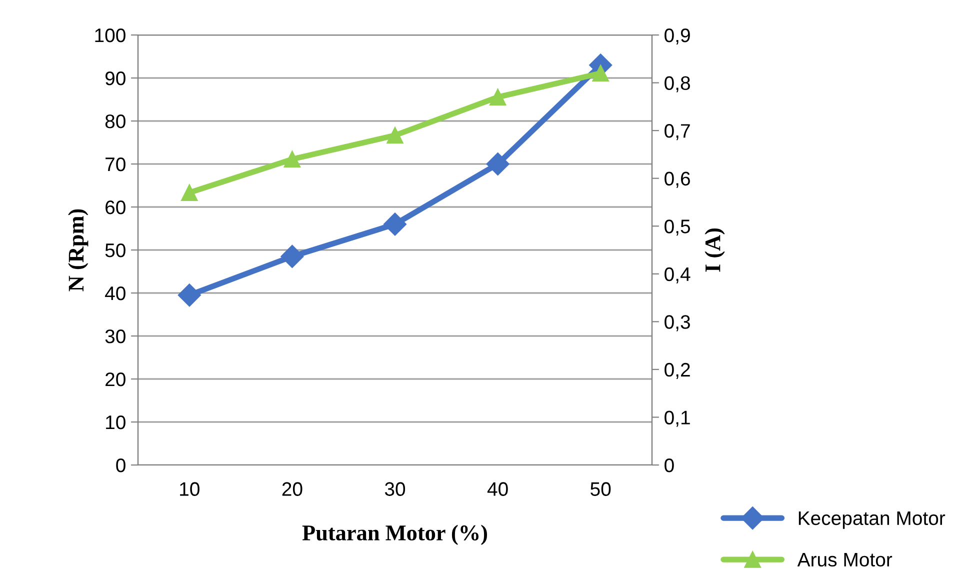 The image size is (959, 584). What do you see at coordinates (116, 379) in the screenshot?
I see `y-tick-label: 20` at bounding box center [116, 379].